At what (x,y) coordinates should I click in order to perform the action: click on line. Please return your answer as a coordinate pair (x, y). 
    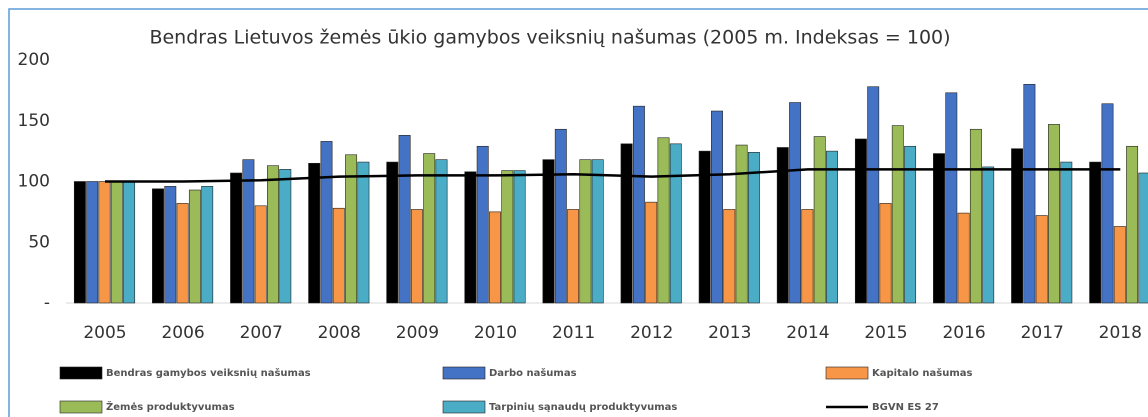
    Looking at the image, I should click on (613, 175).